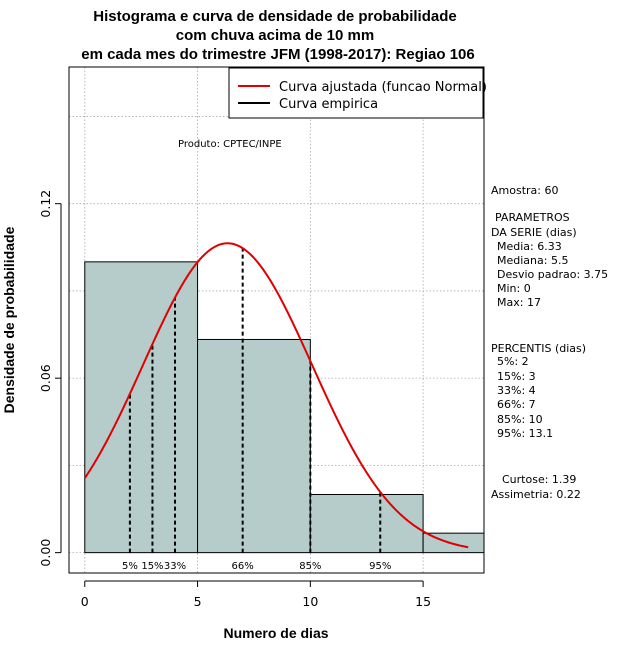 The width and height of the screenshot is (640, 660). I want to click on y-tick-label-2: 0.12, so click(45, 204).